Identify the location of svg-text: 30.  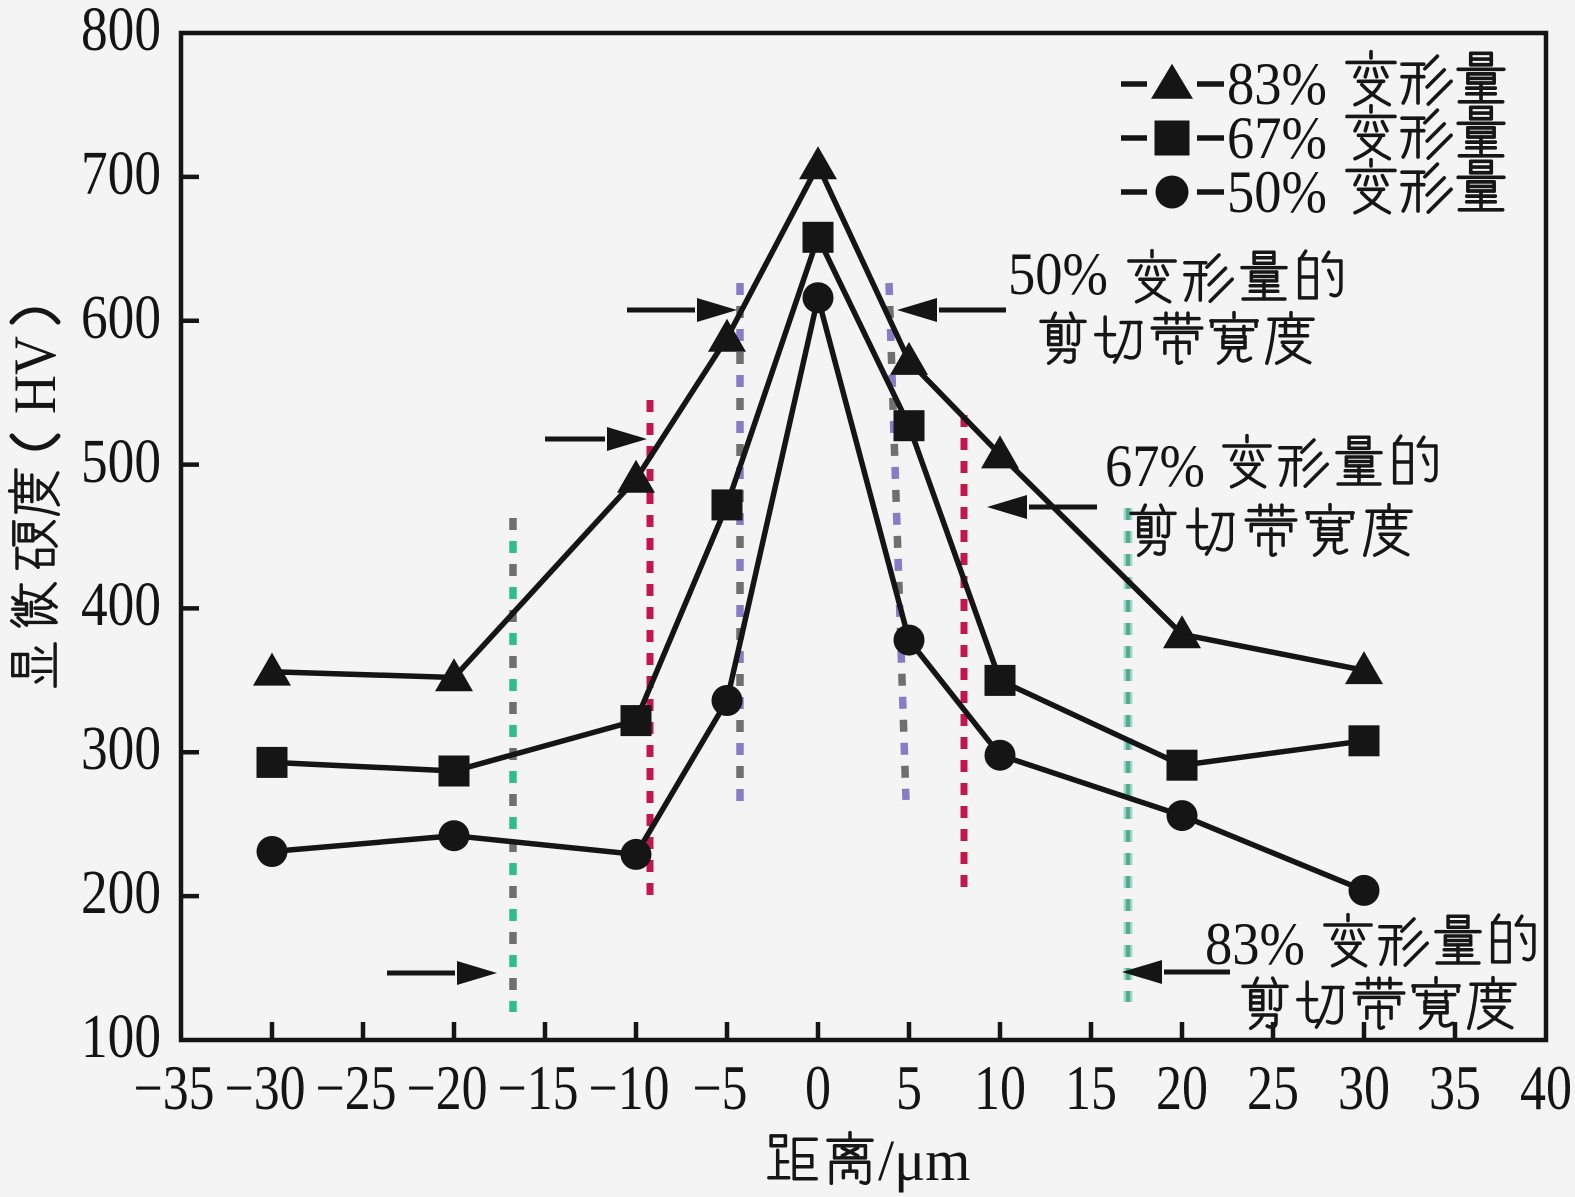
(1364, 1088).